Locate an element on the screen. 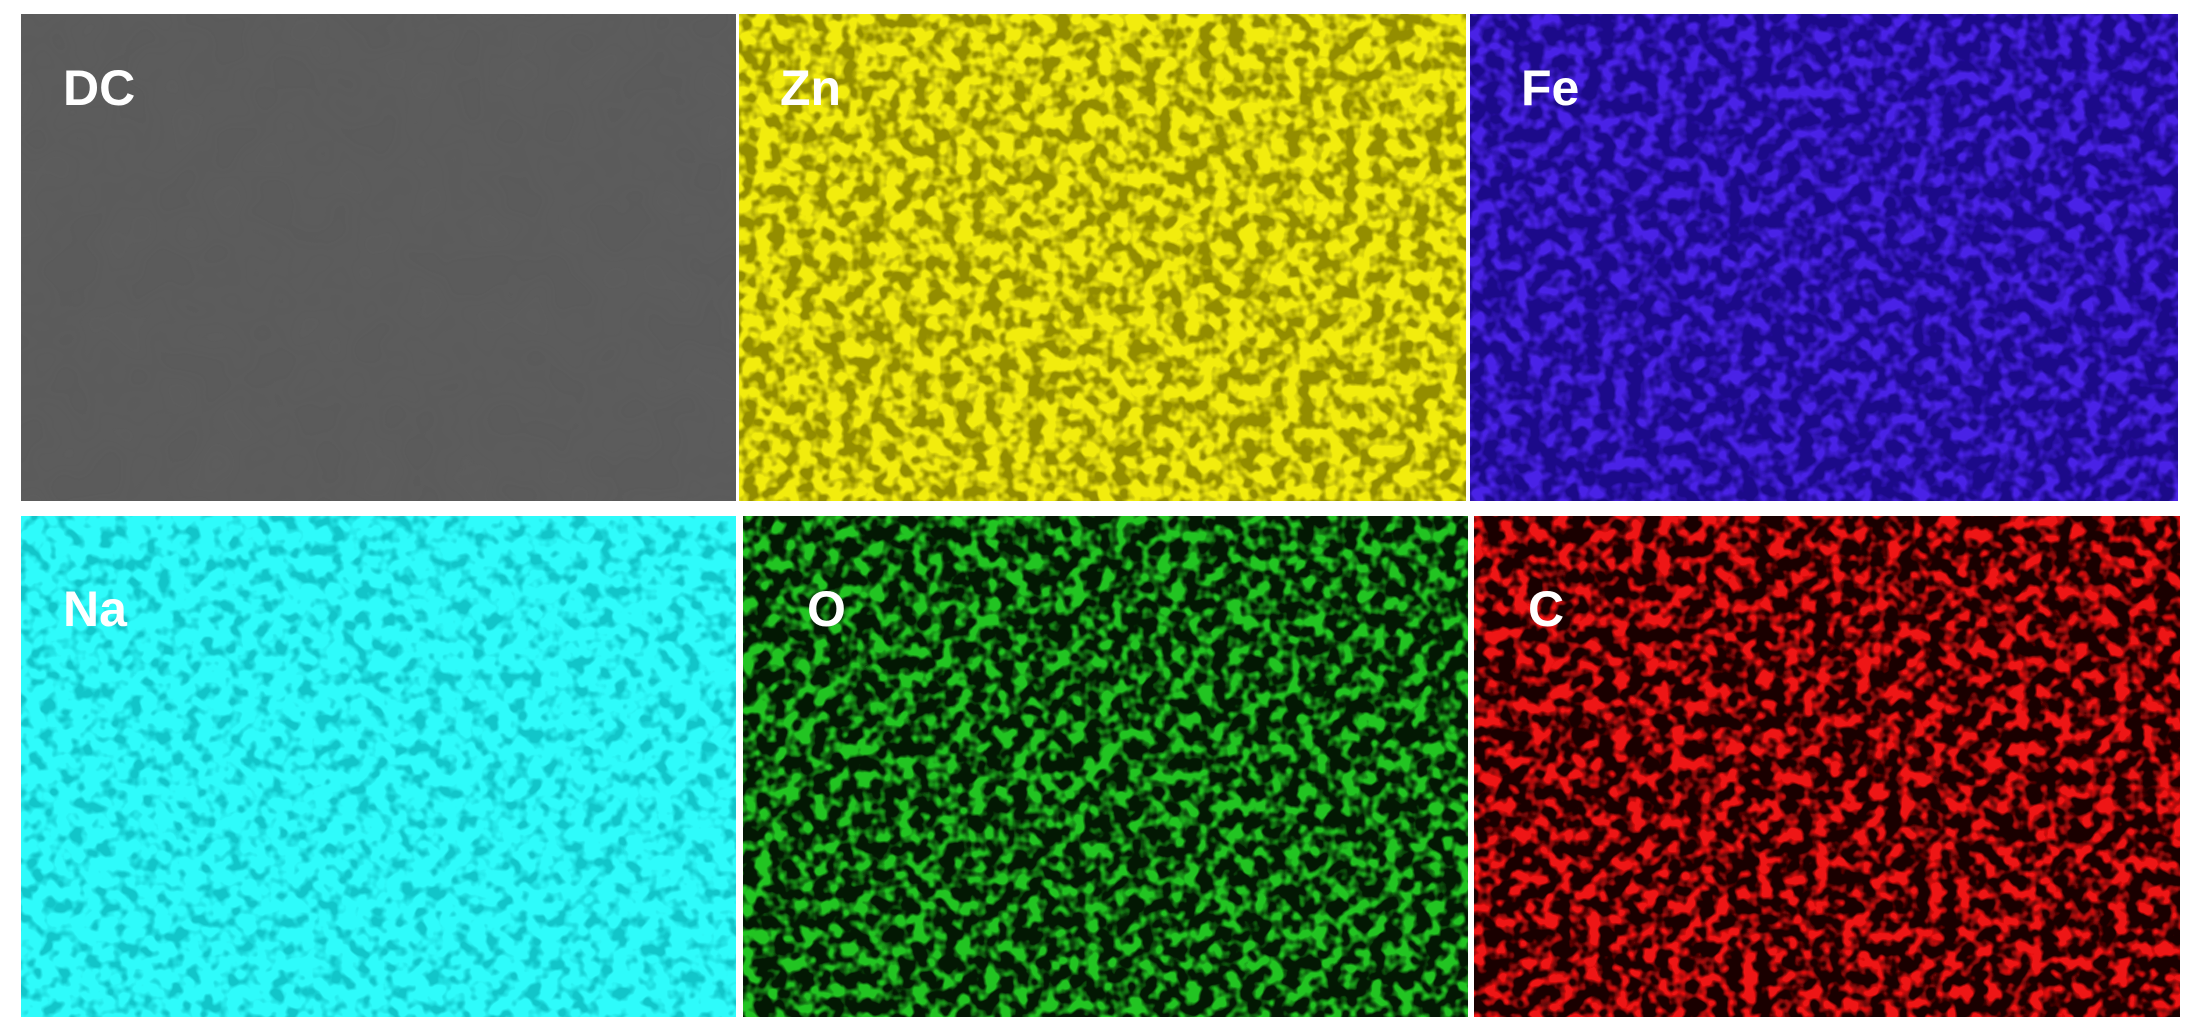  panel-label: Zn is located at coordinates (810, 88).